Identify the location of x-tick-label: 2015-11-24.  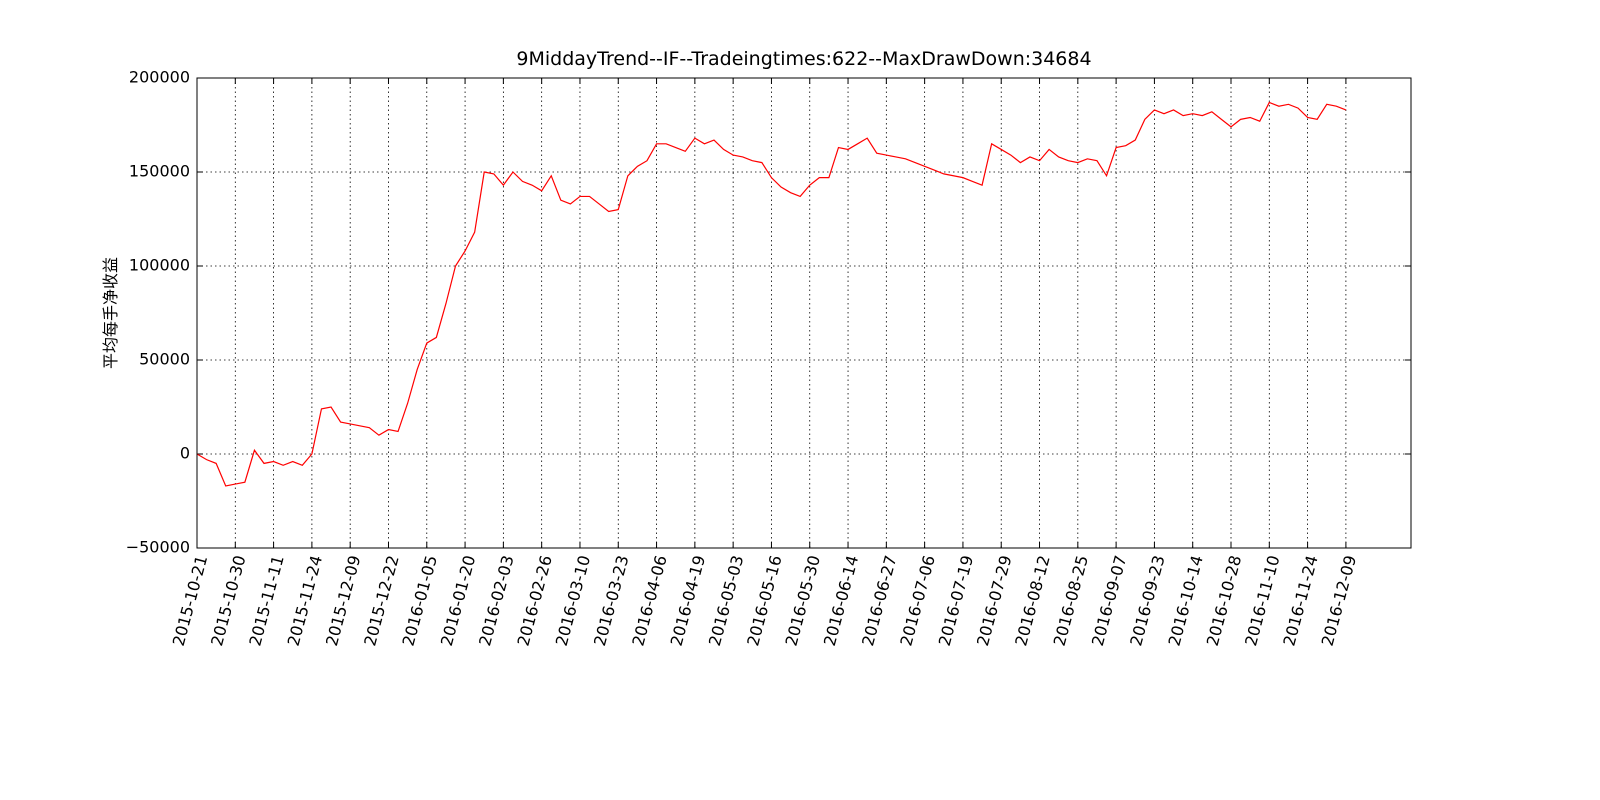
(305, 600).